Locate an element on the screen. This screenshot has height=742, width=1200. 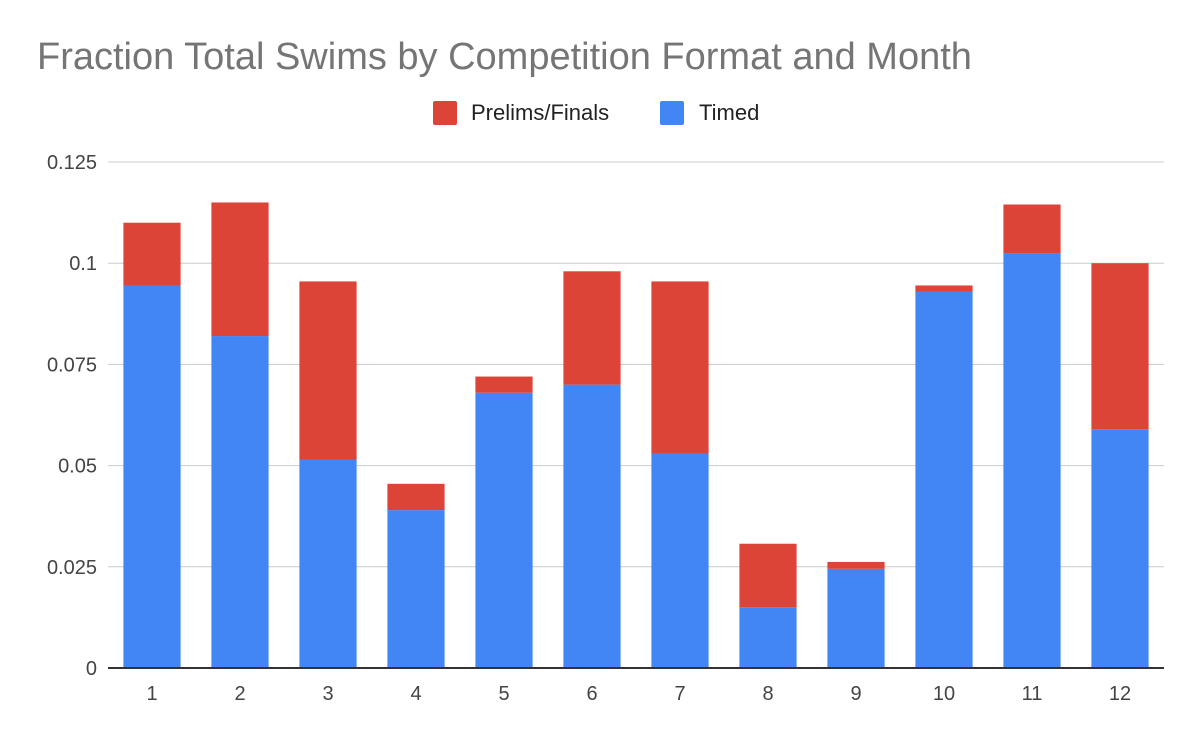
x-tick-label: 2 is located at coordinates (239, 694).